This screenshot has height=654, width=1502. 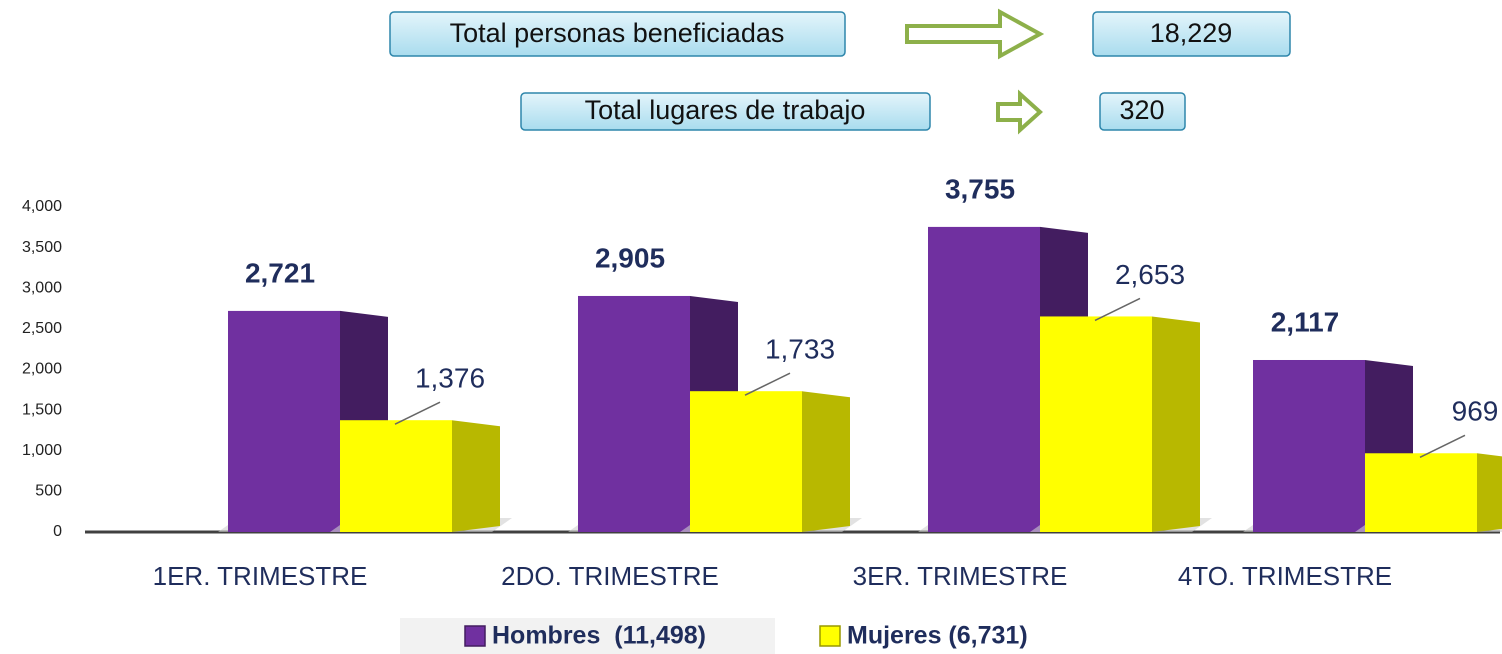 What do you see at coordinates (42, 247) in the screenshot?
I see `y-tick-label: 3,500` at bounding box center [42, 247].